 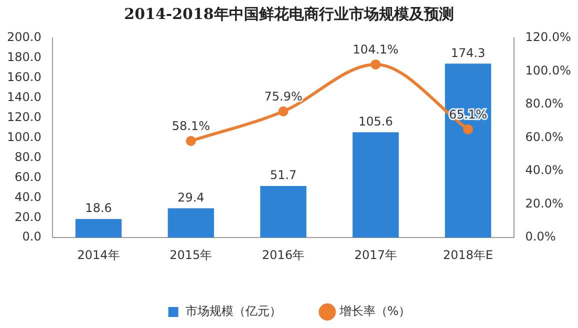 I want to click on data-label: 51.7, so click(x=283, y=175).